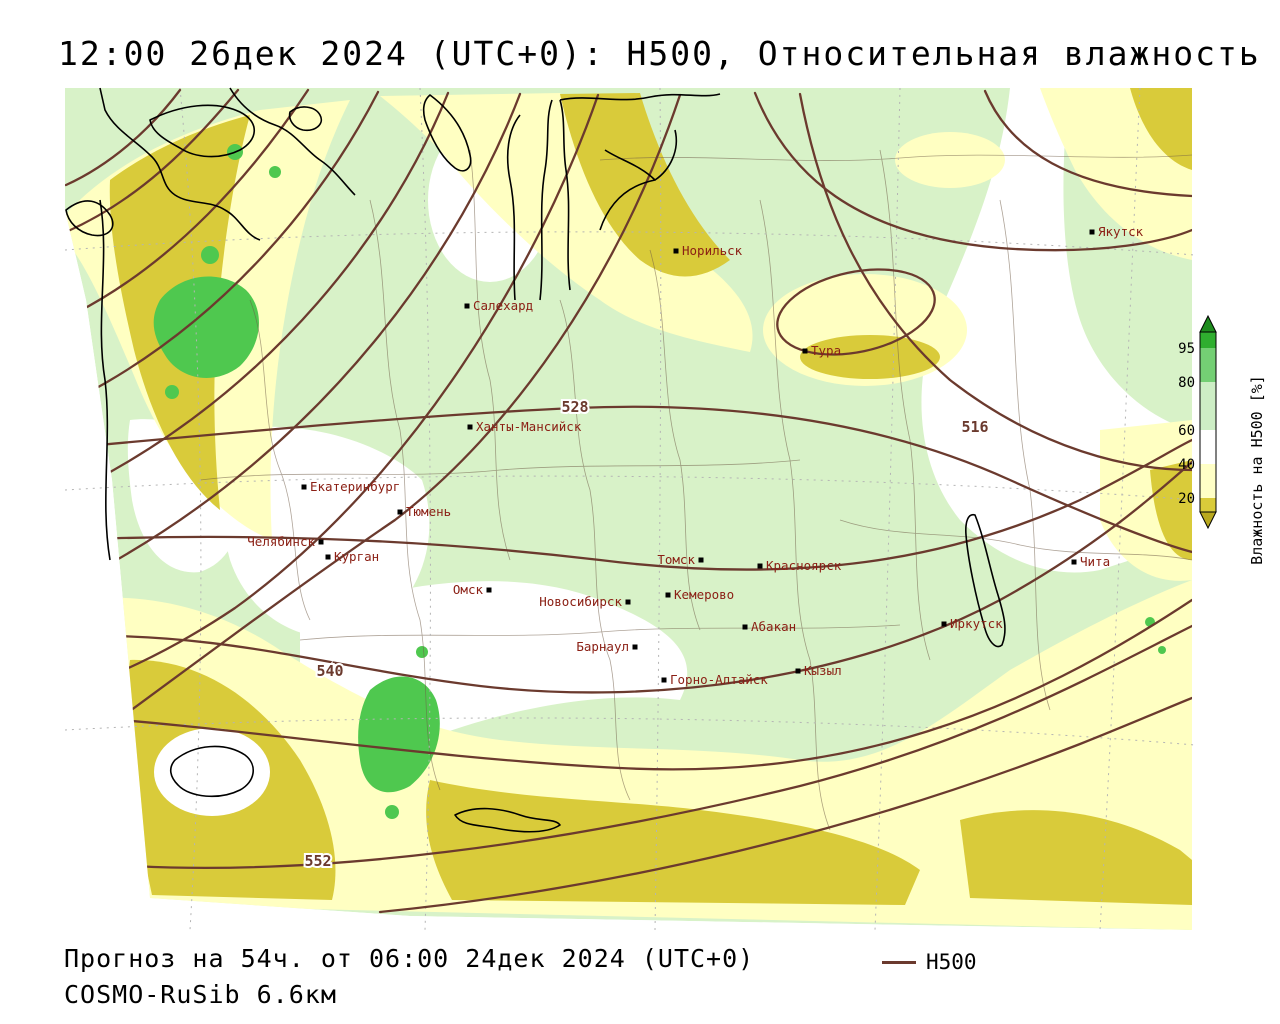 The height and width of the screenshot is (1024, 1280). What do you see at coordinates (826, 350) in the screenshot?
I see `city-label: Тура` at bounding box center [826, 350].